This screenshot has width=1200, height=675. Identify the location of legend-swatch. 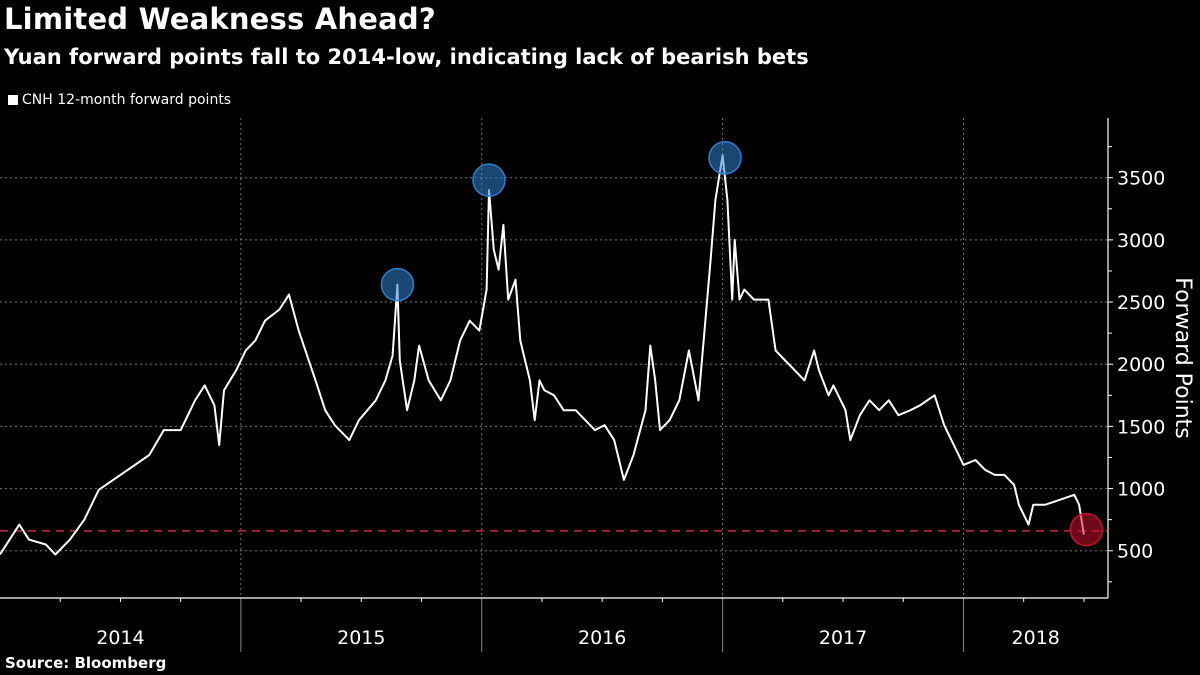
(13, 100).